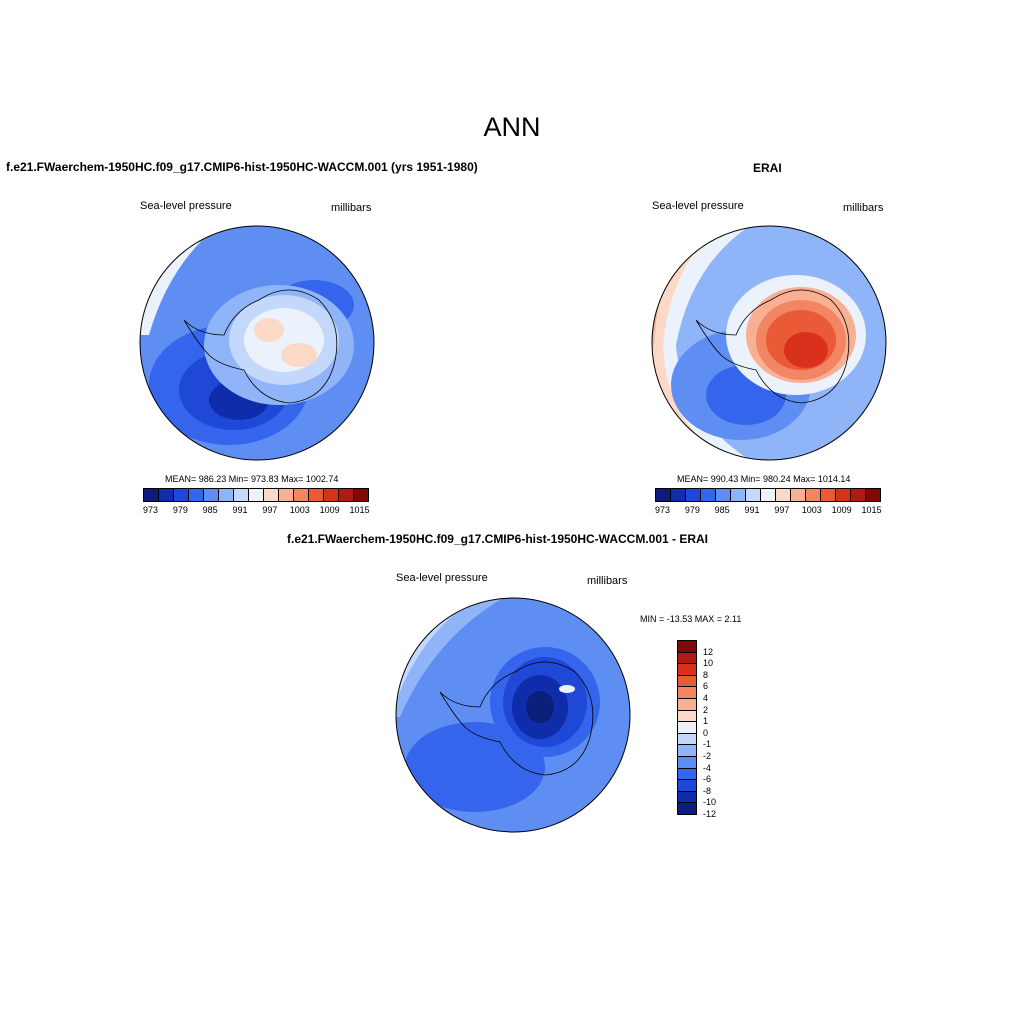 The image size is (1024, 1024). Describe the element at coordinates (706, 674) in the screenshot. I see `colorbar-tick-label: 8` at that location.